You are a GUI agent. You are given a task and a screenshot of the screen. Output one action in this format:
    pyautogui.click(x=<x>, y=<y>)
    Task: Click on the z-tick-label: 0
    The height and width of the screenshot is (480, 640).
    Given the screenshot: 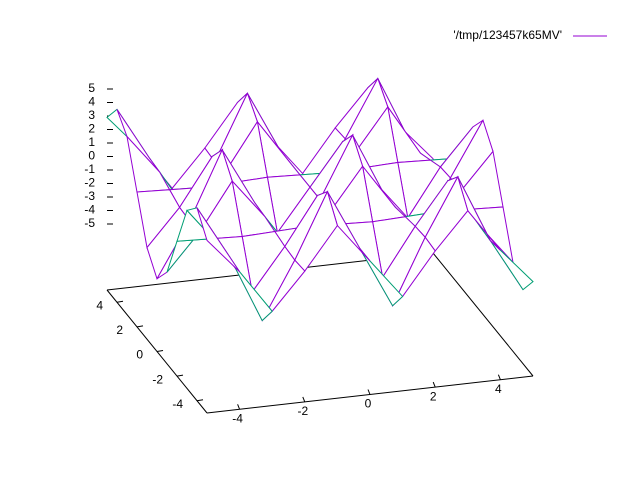 What is the action you would take?
    pyautogui.click(x=91, y=156)
    